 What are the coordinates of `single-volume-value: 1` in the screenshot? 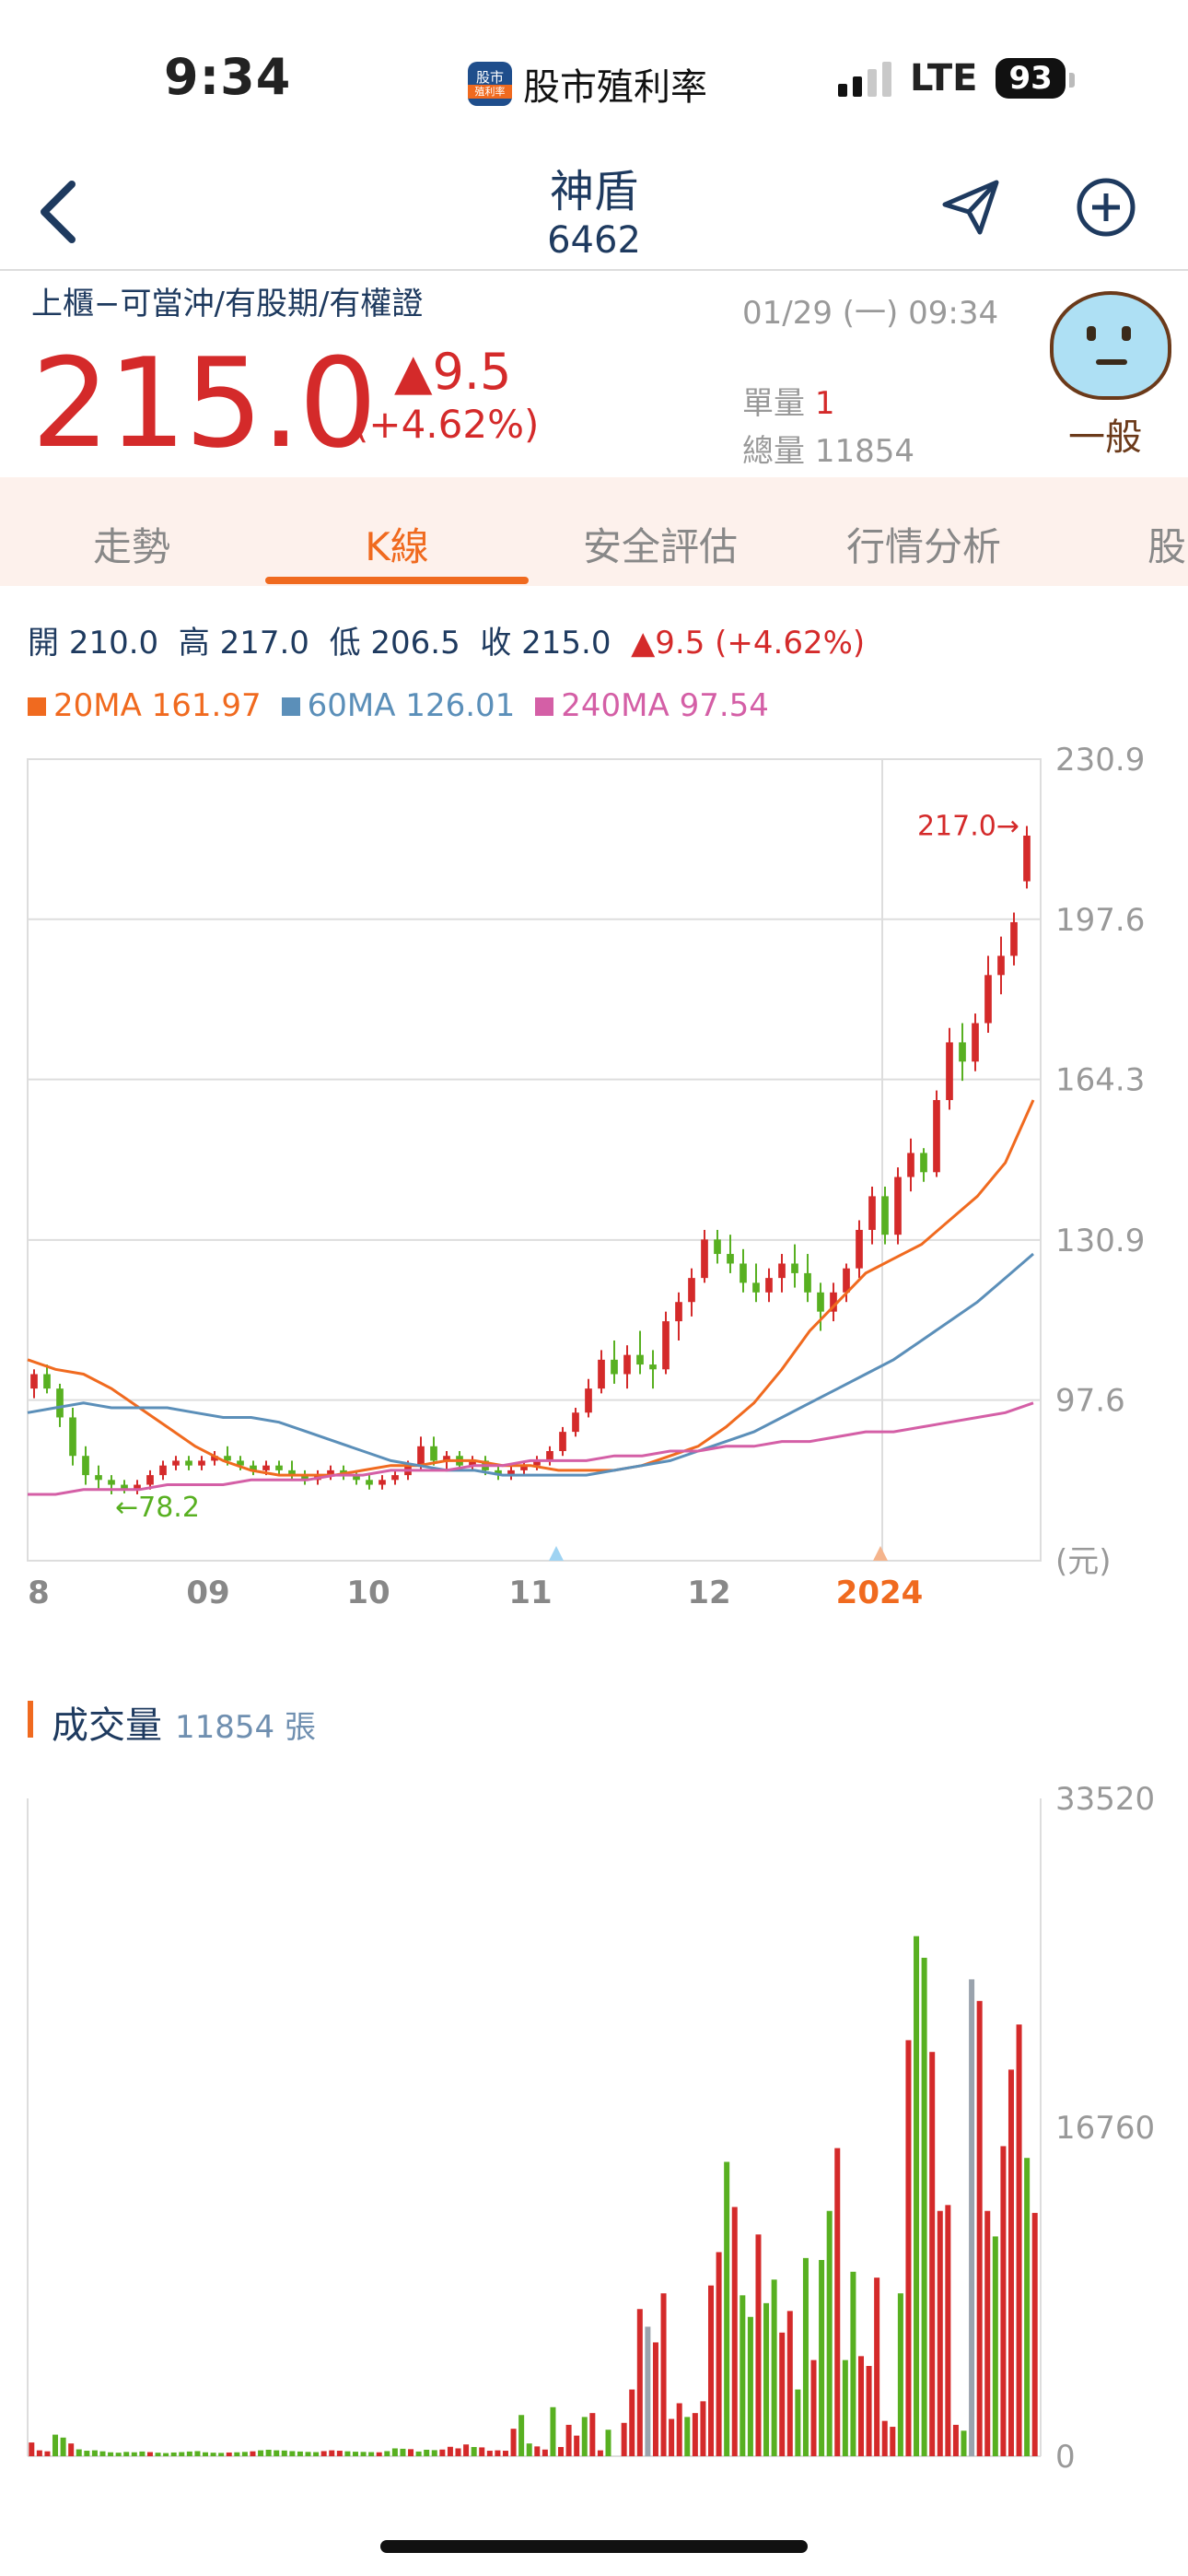 It's located at (824, 403).